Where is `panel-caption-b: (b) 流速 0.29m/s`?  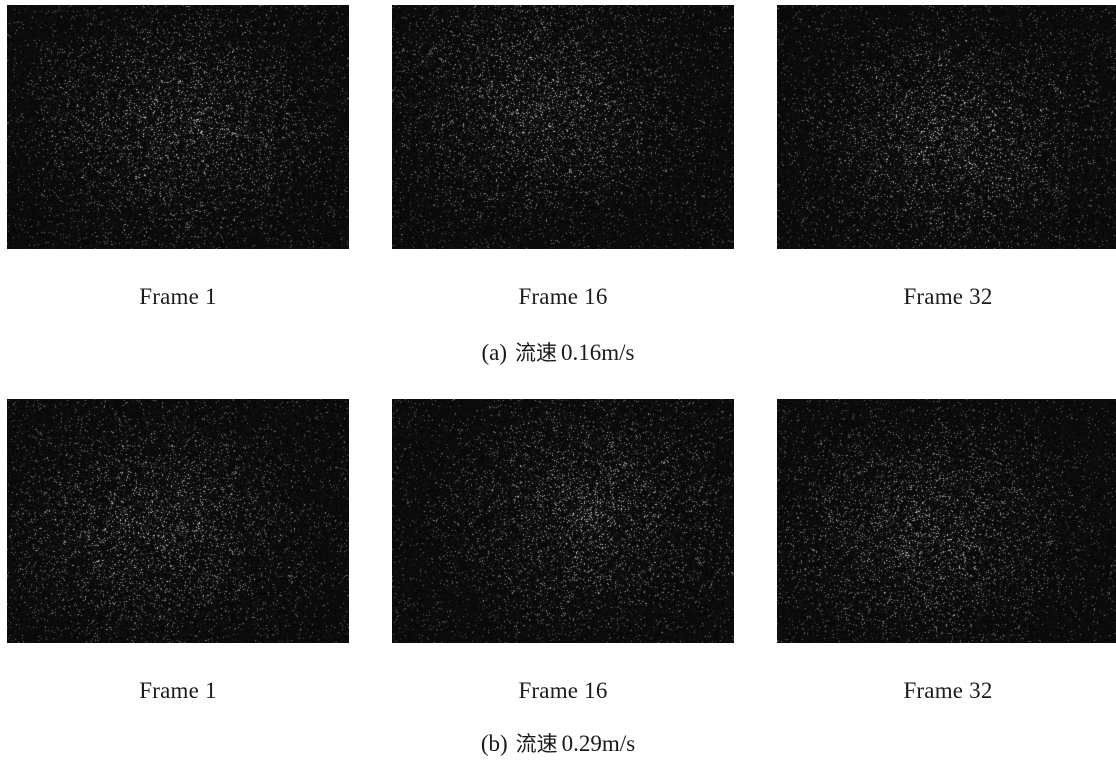 panel-caption-b: (b) 流速 0.29m/s is located at coordinates (558, 744).